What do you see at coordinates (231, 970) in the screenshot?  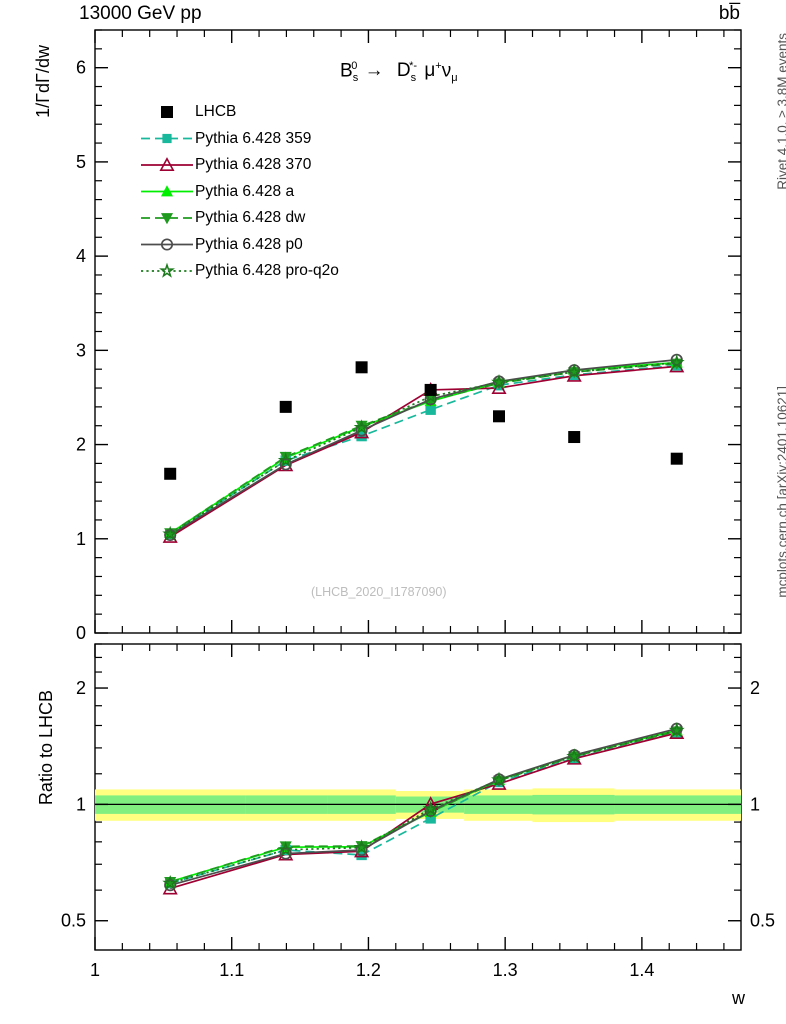 I see `x-tick-label: 1.1` at bounding box center [231, 970].